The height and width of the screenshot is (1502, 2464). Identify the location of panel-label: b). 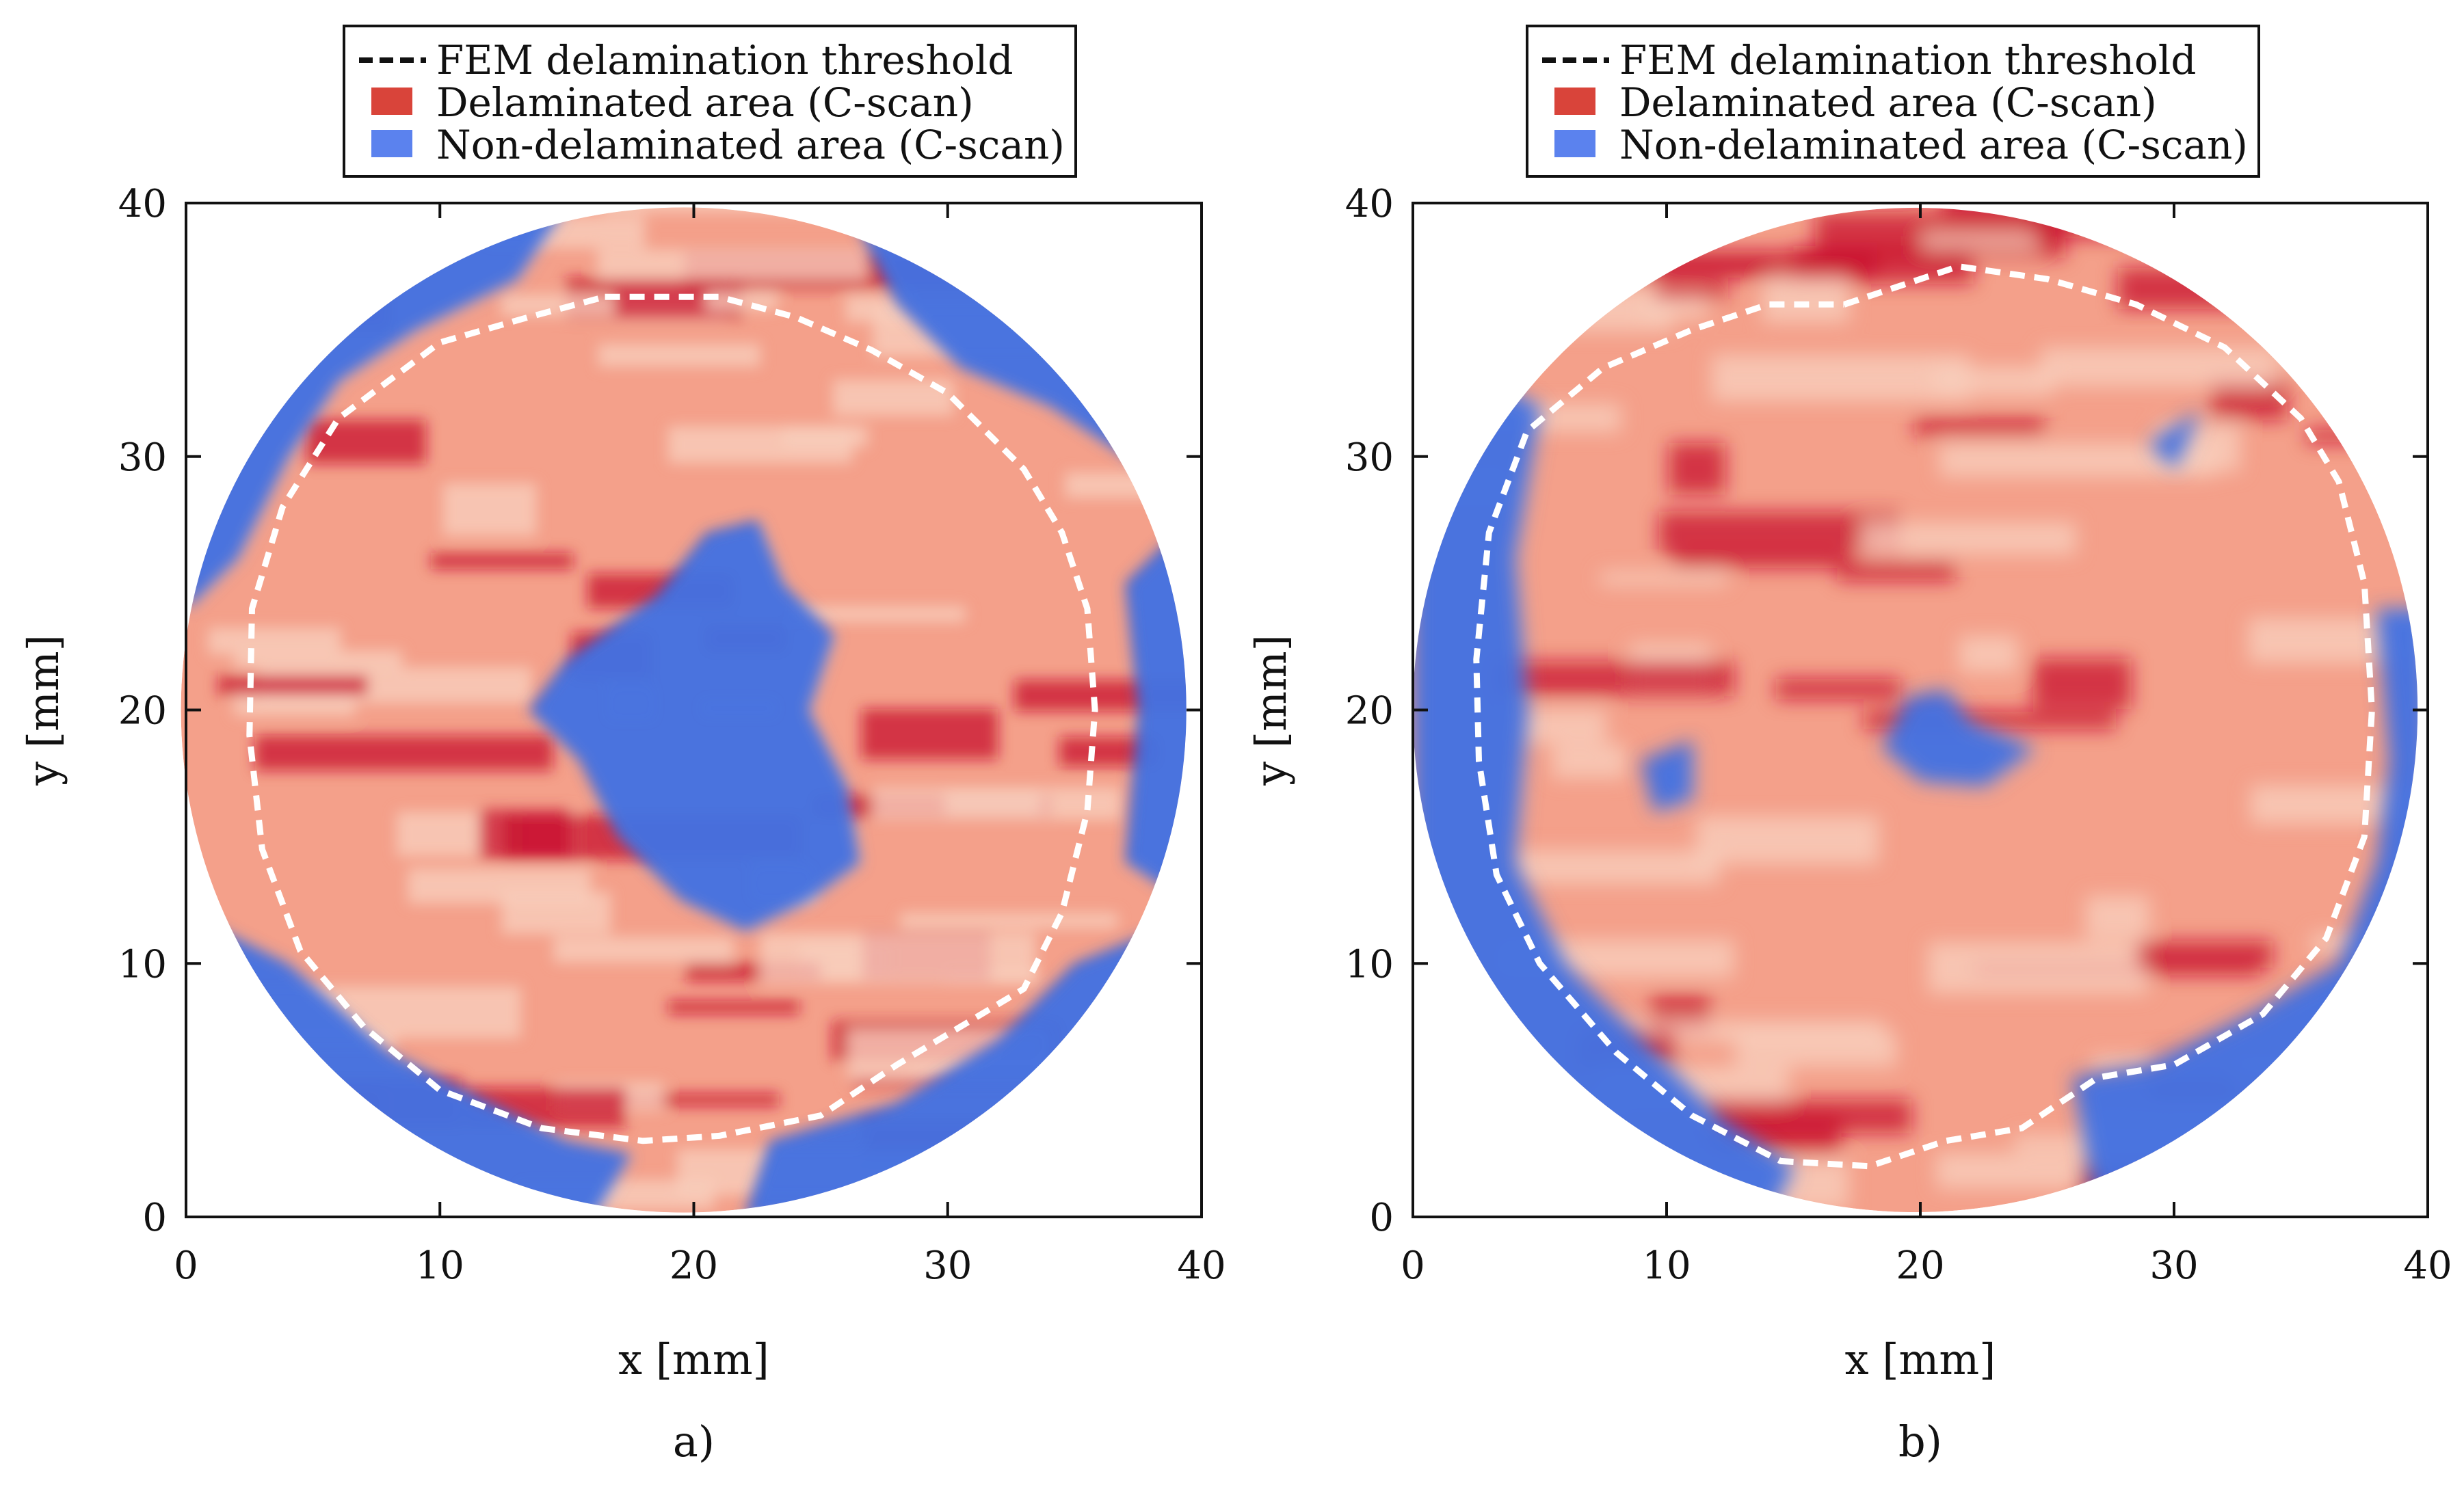
(1920, 1441).